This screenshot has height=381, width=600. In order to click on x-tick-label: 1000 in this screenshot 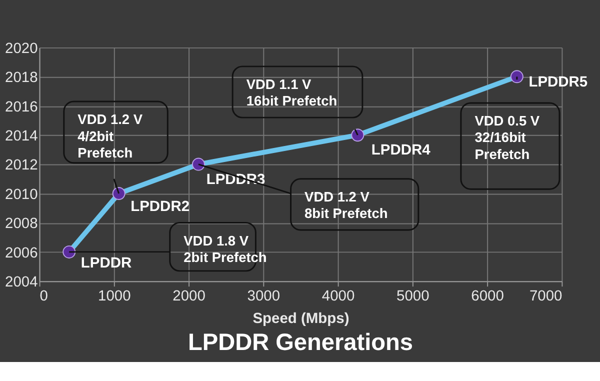, I will do `click(114, 296)`.